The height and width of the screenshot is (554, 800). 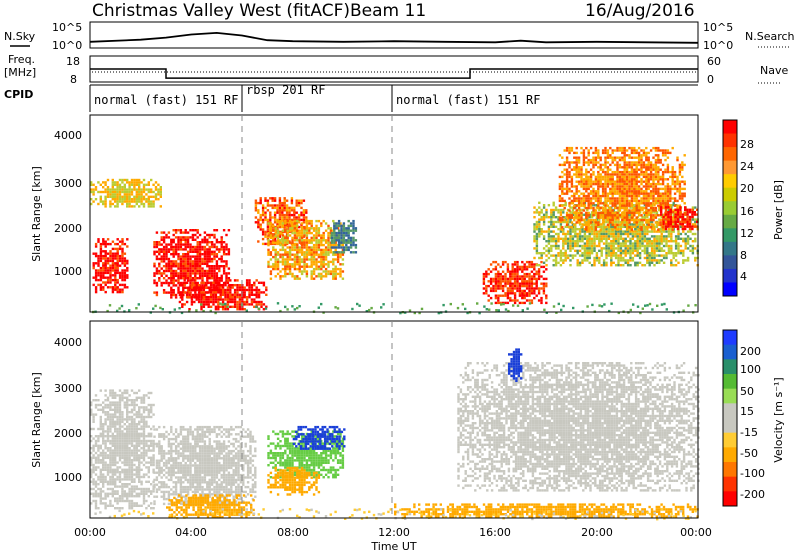 I want to click on nave-tick-bottom: 0, so click(x=710, y=79).